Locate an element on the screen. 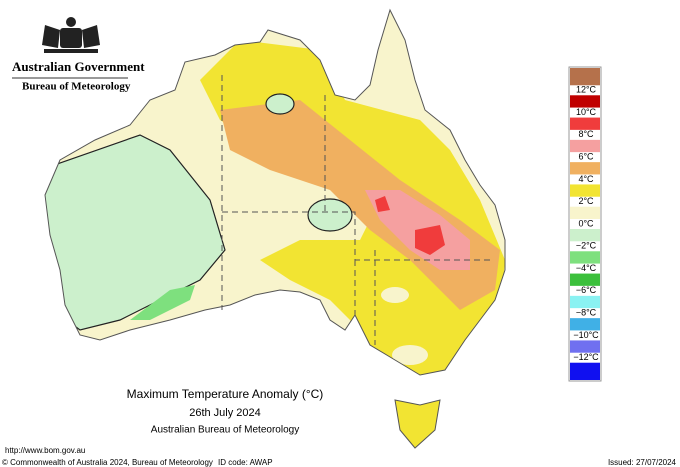 The image size is (680, 467). legend-label: −8°C is located at coordinates (586, 313).